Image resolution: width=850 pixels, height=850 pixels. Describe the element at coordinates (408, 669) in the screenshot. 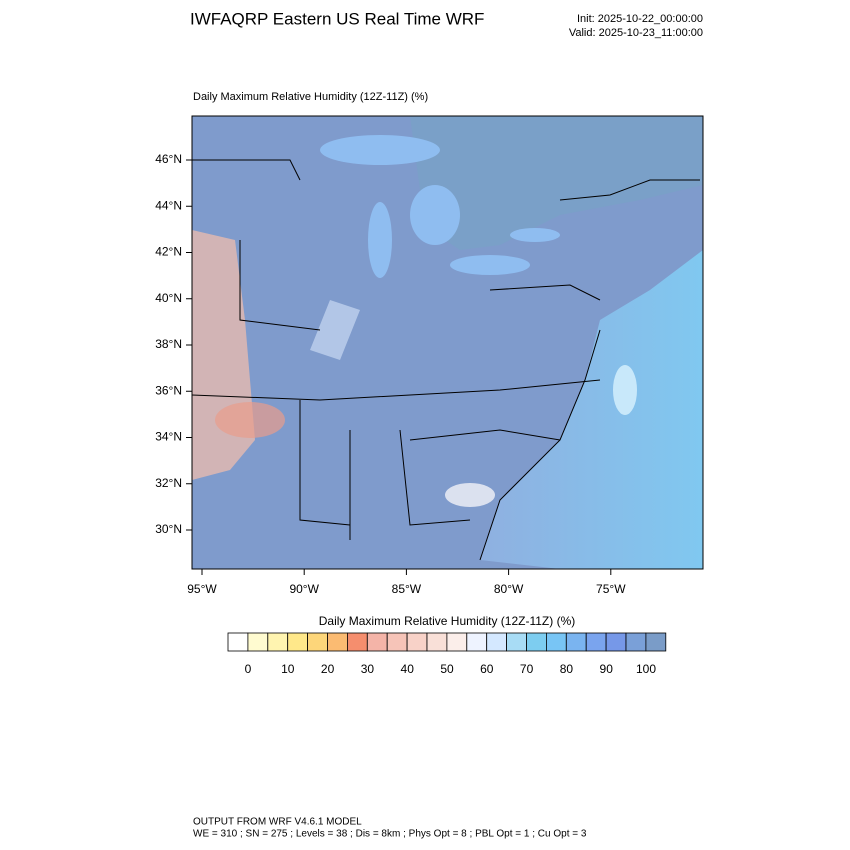

I see `colorbar-label: 40` at that location.